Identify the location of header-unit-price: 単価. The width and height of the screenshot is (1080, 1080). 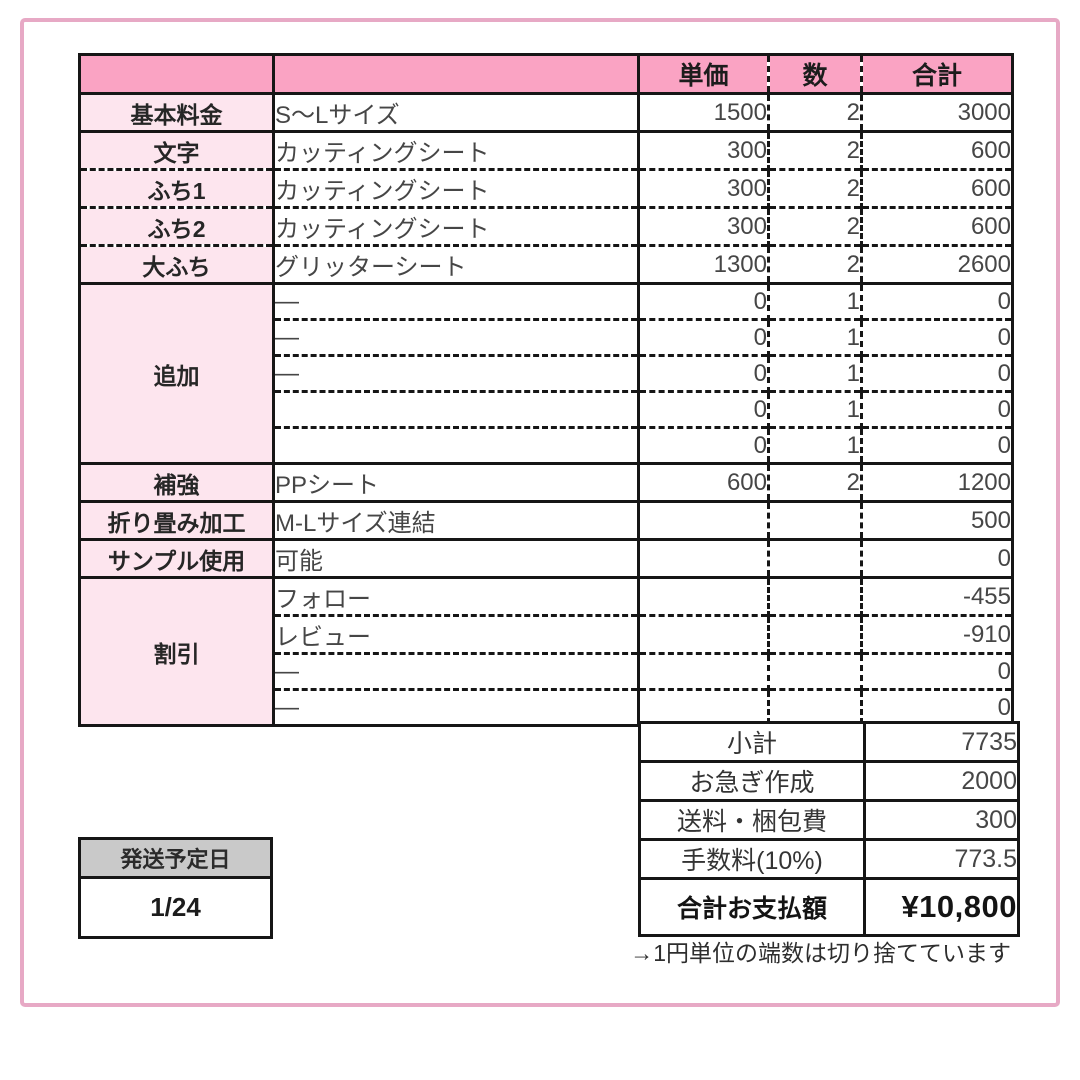
(704, 74).